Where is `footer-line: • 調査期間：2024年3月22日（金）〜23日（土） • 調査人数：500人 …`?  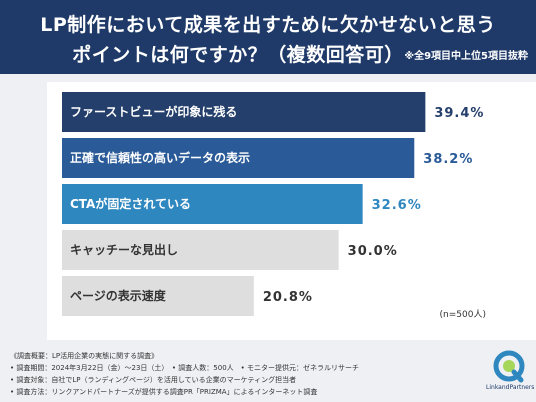 footer-line: • 調査期間：2024年3月22日（金）〜23日（土） • 調査人数：500人 … is located at coordinates (185, 368).